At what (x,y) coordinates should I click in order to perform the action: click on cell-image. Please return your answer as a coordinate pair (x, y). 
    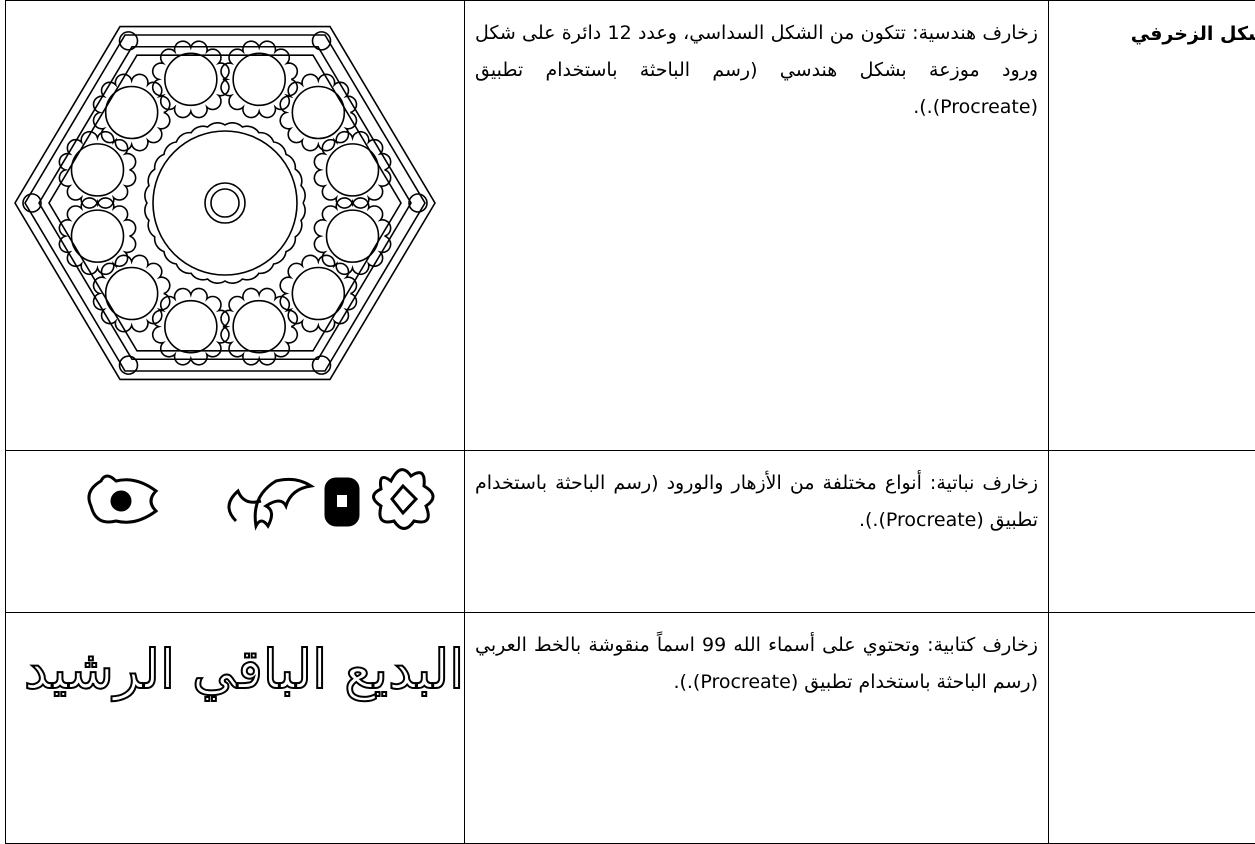
    Looking at the image, I should click on (235, 532).